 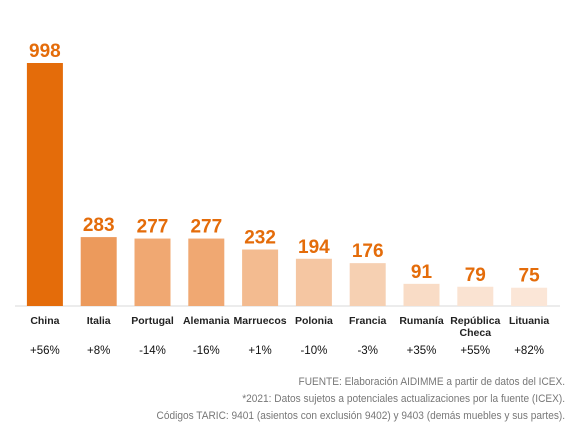 I want to click on value-label-china: 998, so click(x=45, y=51).